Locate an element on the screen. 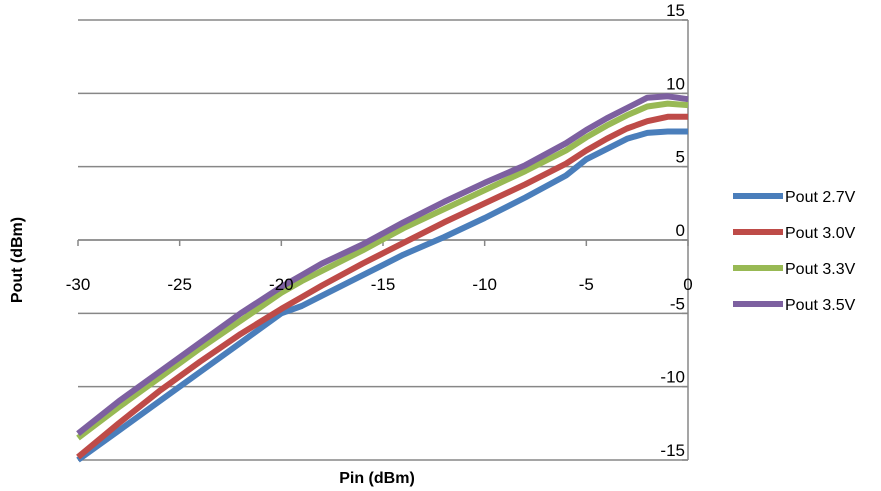 This screenshot has height=491, width=881. x-tick-label: -30 is located at coordinates (78, 284).